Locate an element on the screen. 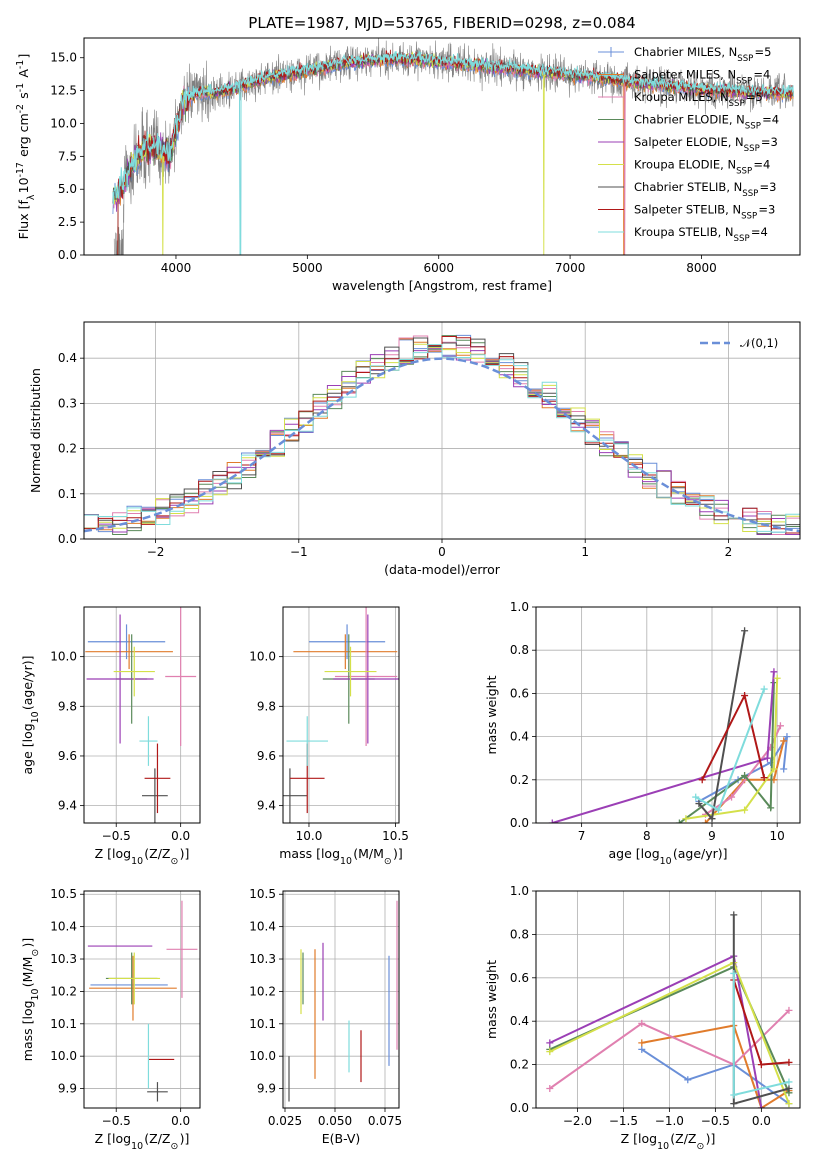 Image resolution: width=819 pixels, height=1170 pixels. x-tick-label: 0.075 is located at coordinates (385, 1121).